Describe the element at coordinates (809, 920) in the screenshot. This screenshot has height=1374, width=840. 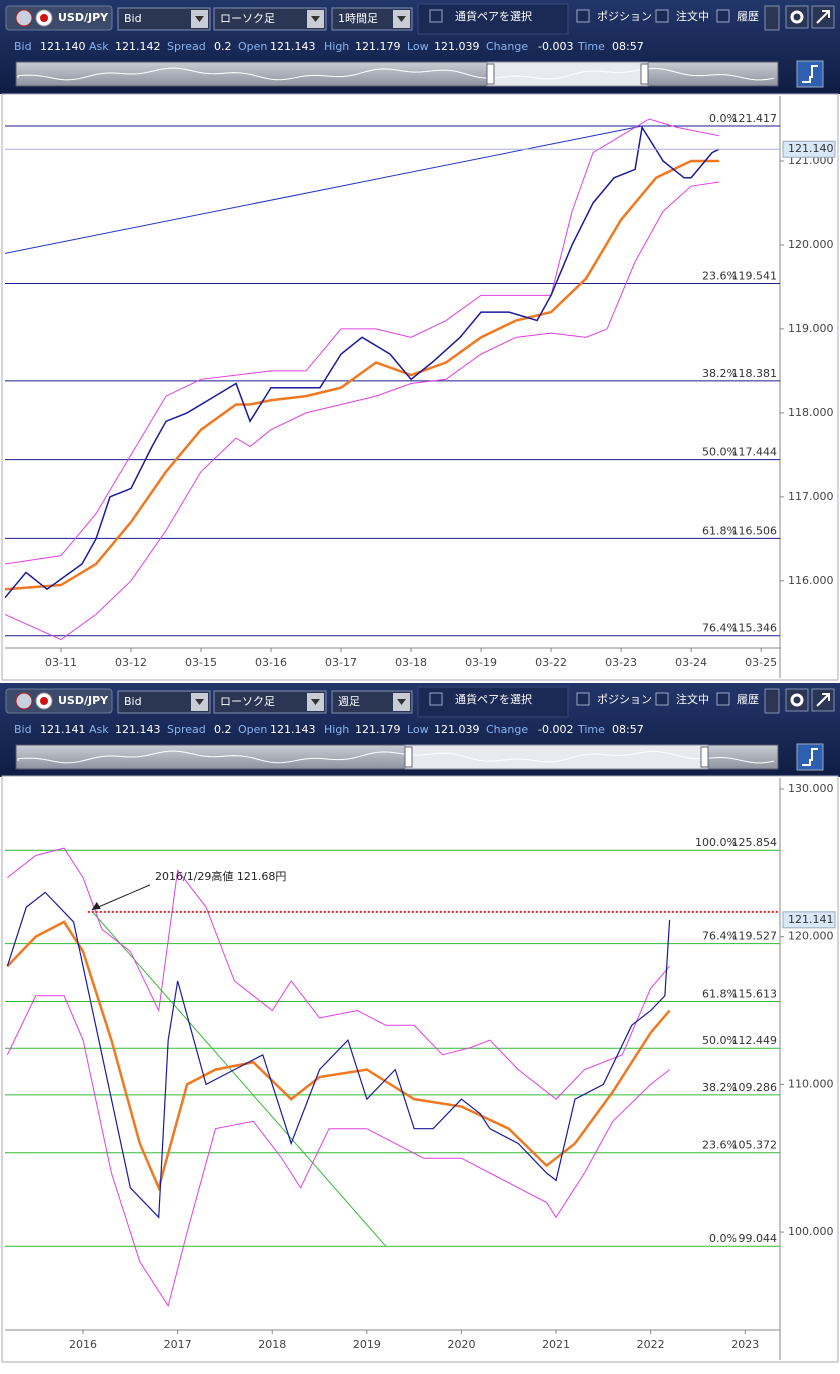
I see `current-price-box` at that location.